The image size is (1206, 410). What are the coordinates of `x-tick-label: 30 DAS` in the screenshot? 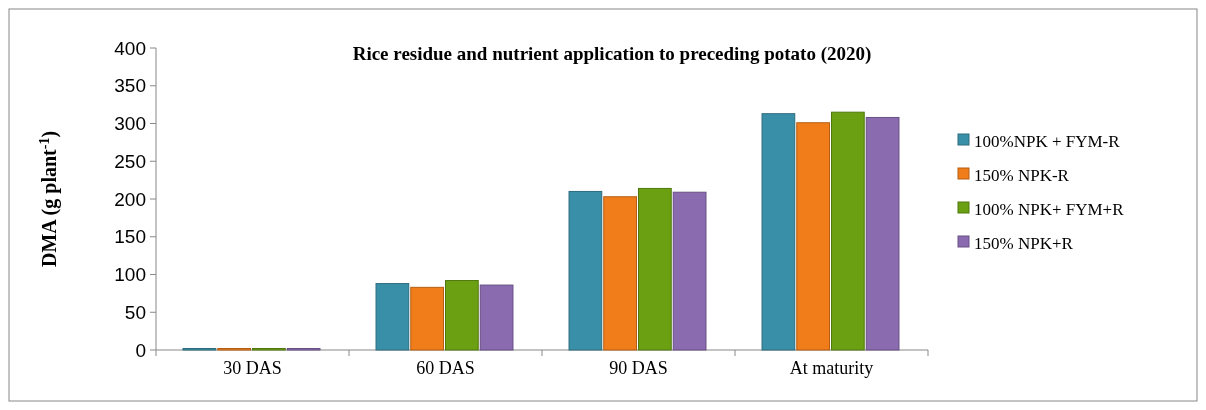 It's located at (252, 368).